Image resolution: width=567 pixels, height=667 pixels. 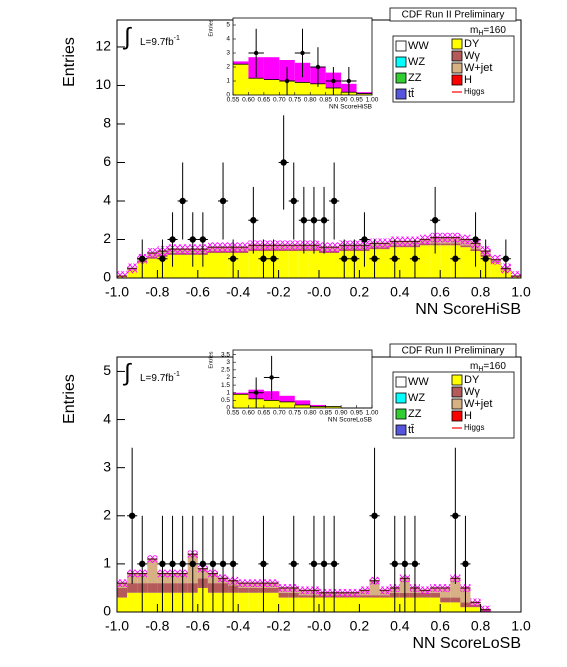 I want to click on x-tick-label: -0.0, so click(x=319, y=626).